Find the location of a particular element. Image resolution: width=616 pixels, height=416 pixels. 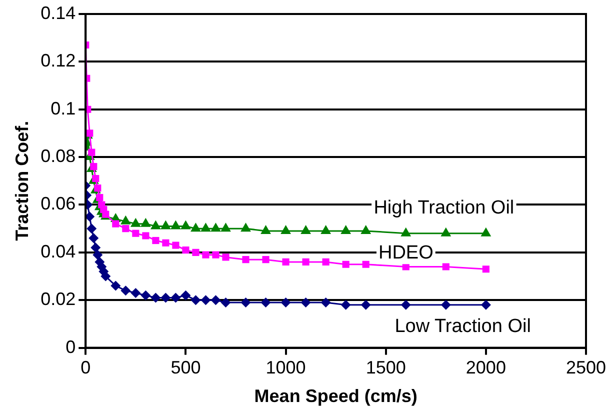

x-axis-title: Mean Speed (cm/s) is located at coordinates (336, 396).